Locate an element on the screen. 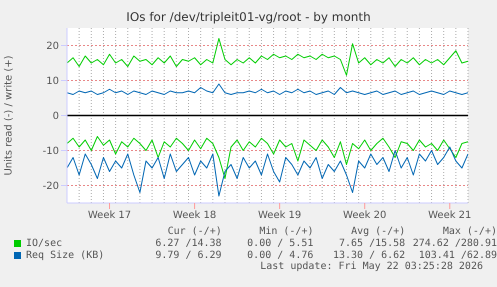 Image resolution: width=497 pixels, height=287 pixels. text: 0.00 / 5.51 is located at coordinates (280, 243).